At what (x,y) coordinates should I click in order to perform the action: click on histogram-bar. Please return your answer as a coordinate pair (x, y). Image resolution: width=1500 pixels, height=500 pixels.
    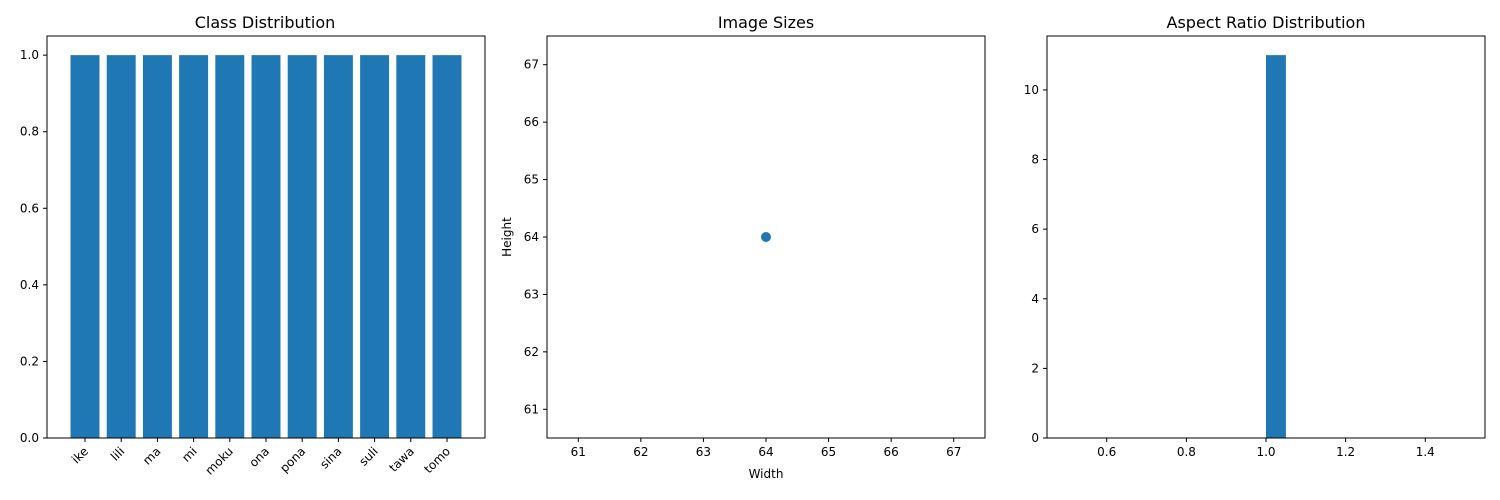
    Looking at the image, I should click on (1276, 247).